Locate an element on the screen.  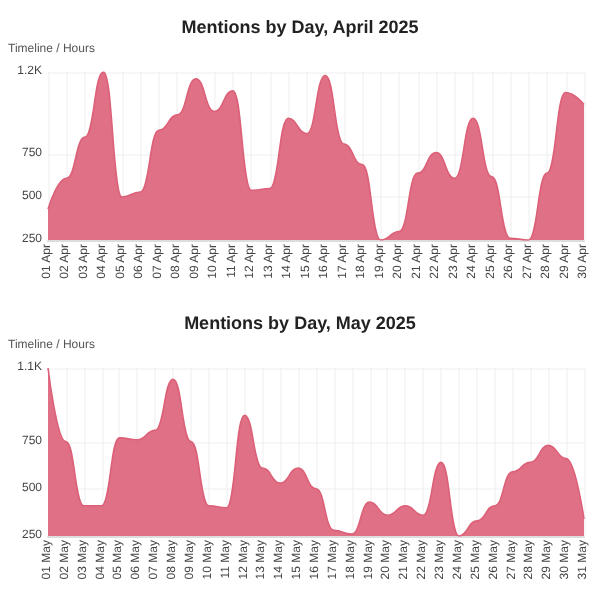
chart-title: Mentions by Day, May 2025 is located at coordinates (300, 323).